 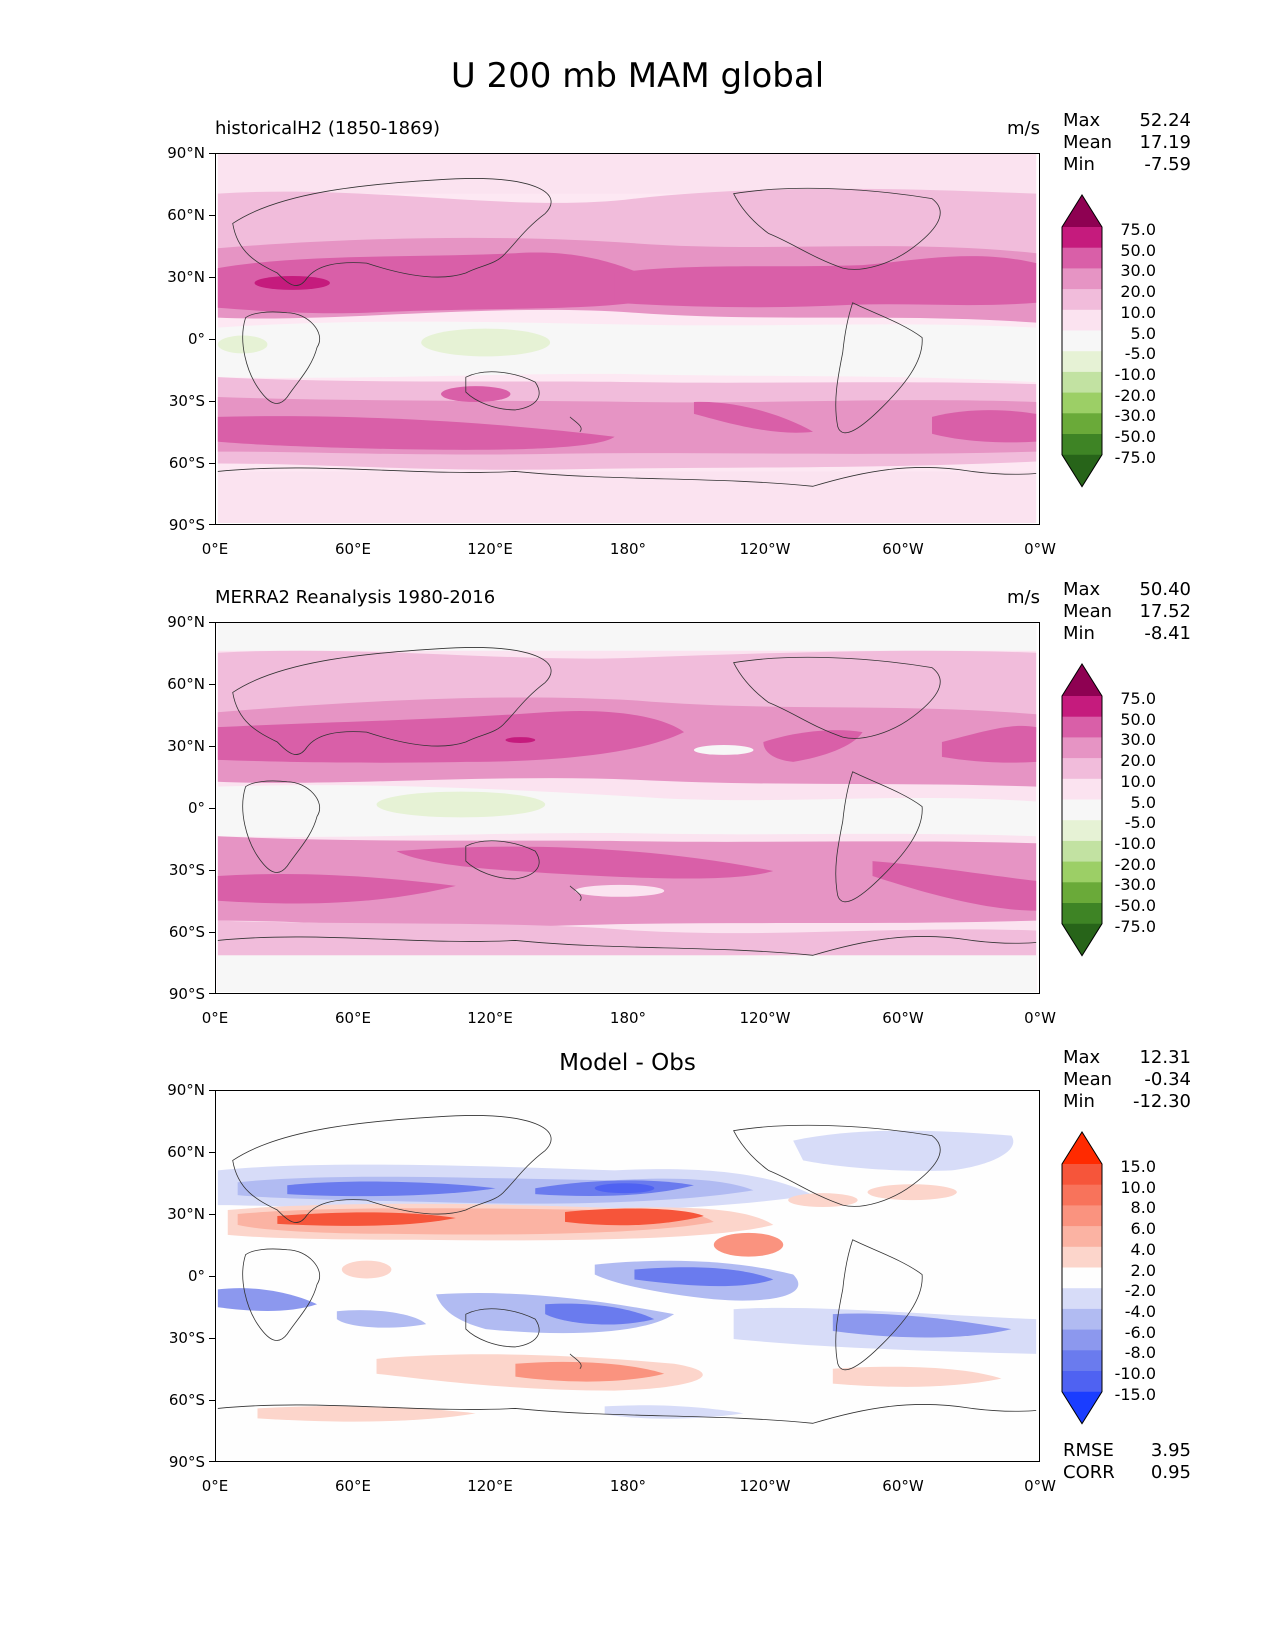 I want to click on colorbar-level: 6.0, so click(x=1143, y=1229).